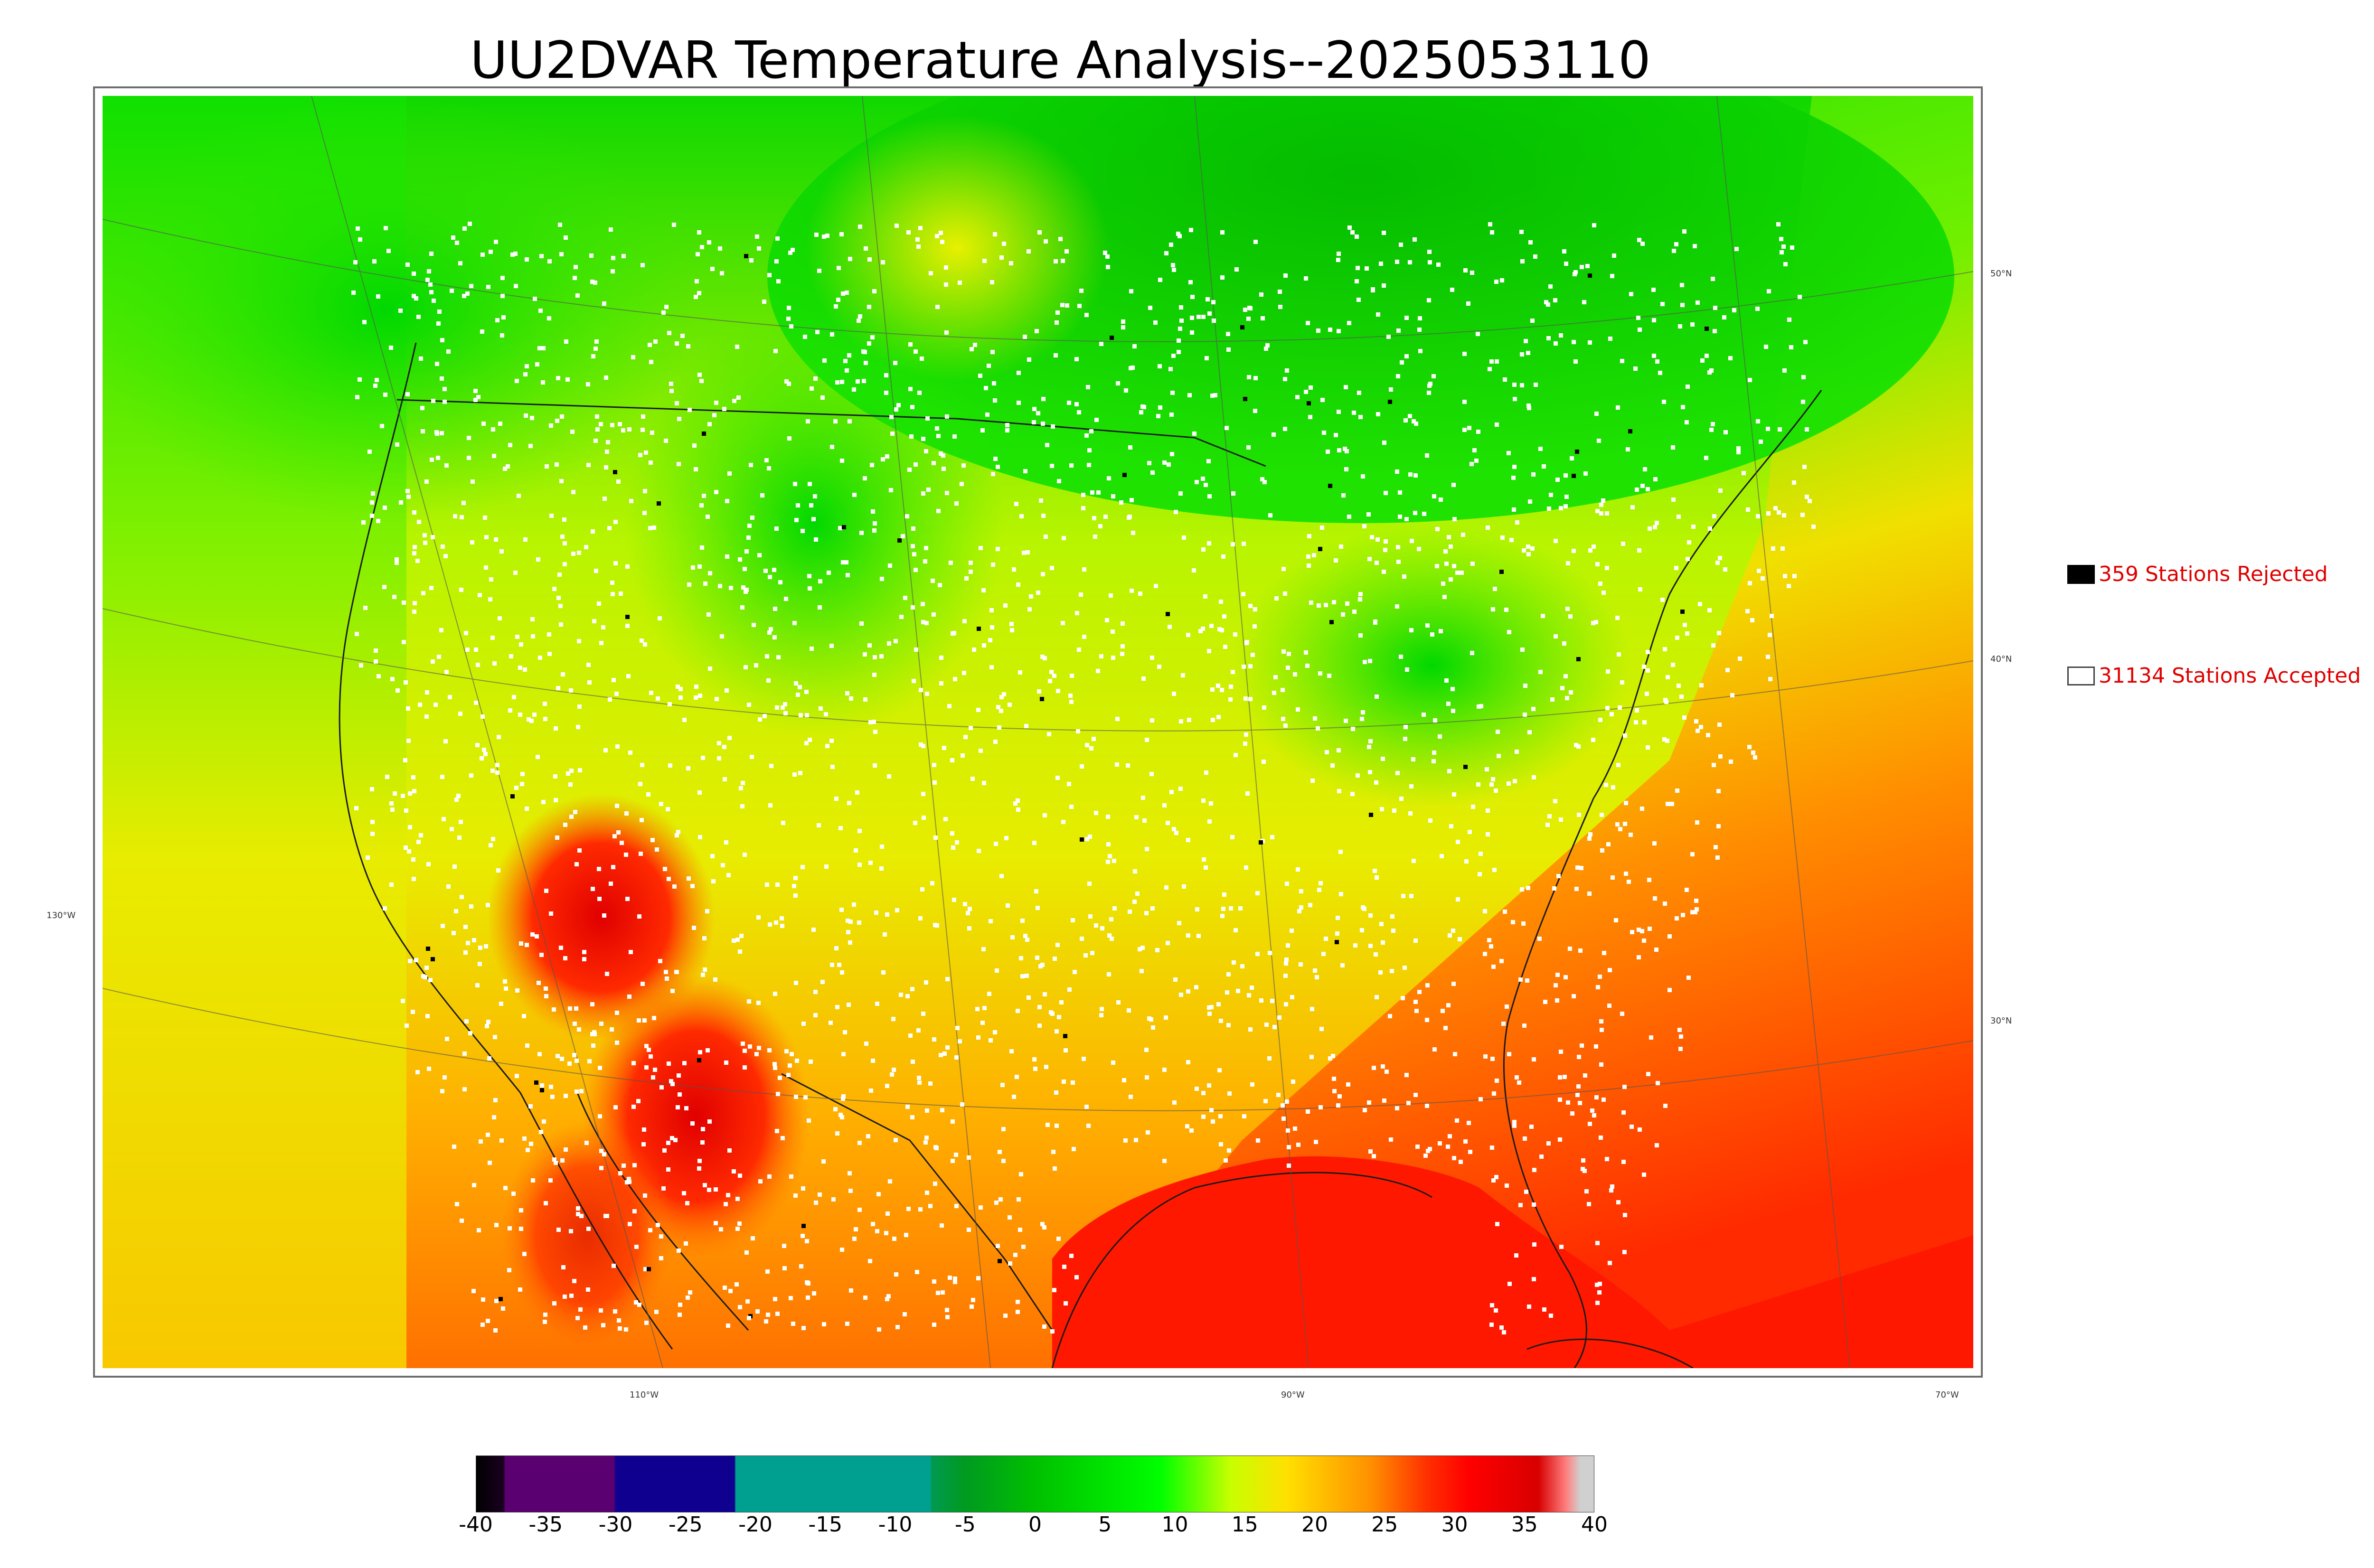  Describe the element at coordinates (2001, 659) in the screenshot. I see `lat-label-40n: 40°N` at that location.